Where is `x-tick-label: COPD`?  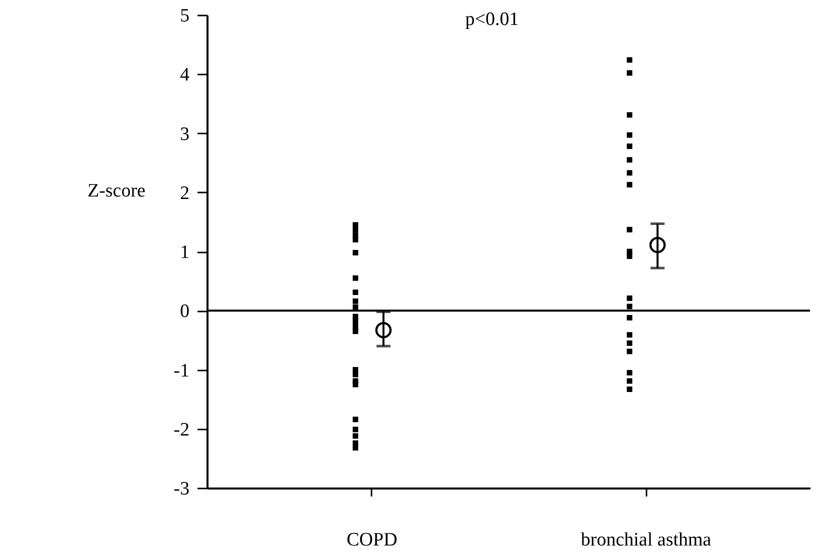
x-tick-label: COPD is located at coordinates (372, 540).